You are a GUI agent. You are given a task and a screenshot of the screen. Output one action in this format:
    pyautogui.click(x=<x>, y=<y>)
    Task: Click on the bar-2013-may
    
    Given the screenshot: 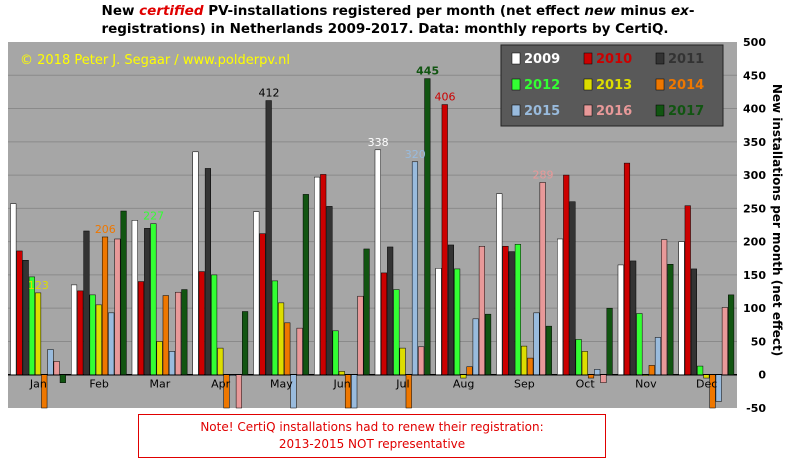 What is the action you would take?
    pyautogui.click(x=281, y=338)
    